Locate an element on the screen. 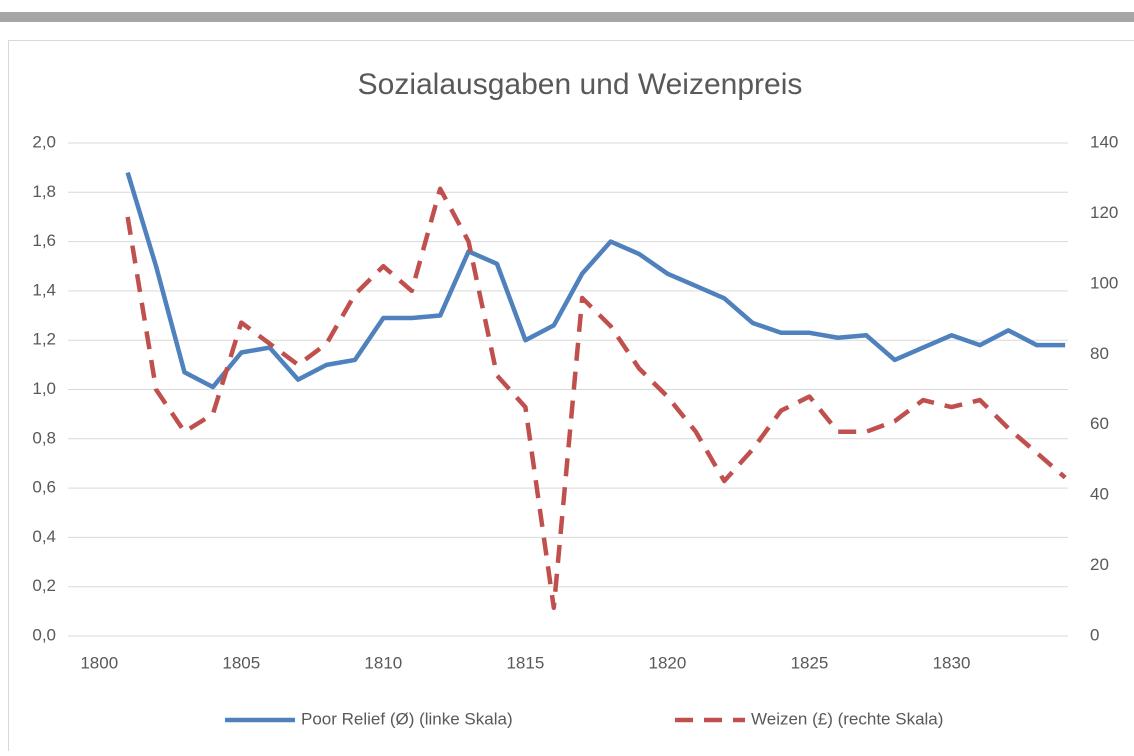 This screenshot has width=1134, height=756. y-tick-label: 0,2 is located at coordinates (44, 585).